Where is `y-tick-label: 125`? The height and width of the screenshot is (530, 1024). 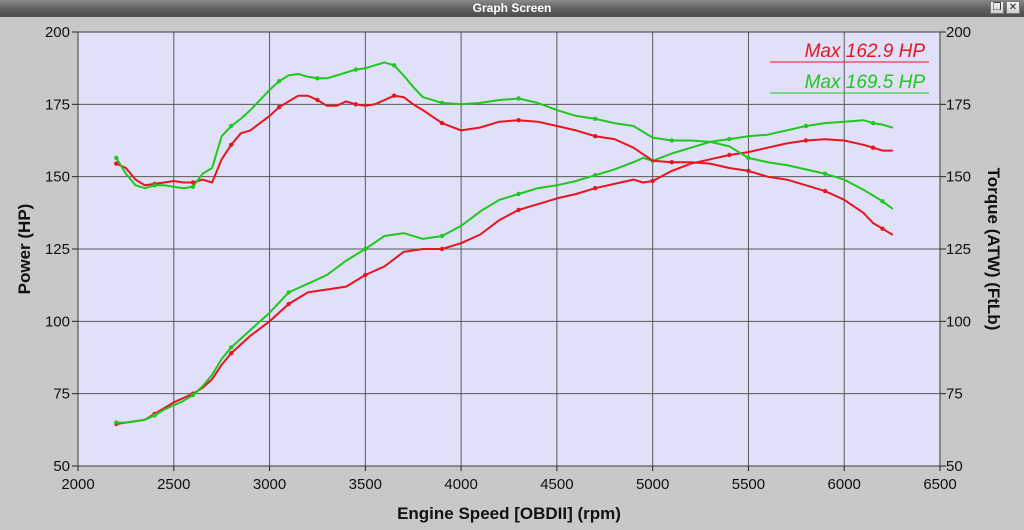
y-tick-label: 125 is located at coordinates (57, 249).